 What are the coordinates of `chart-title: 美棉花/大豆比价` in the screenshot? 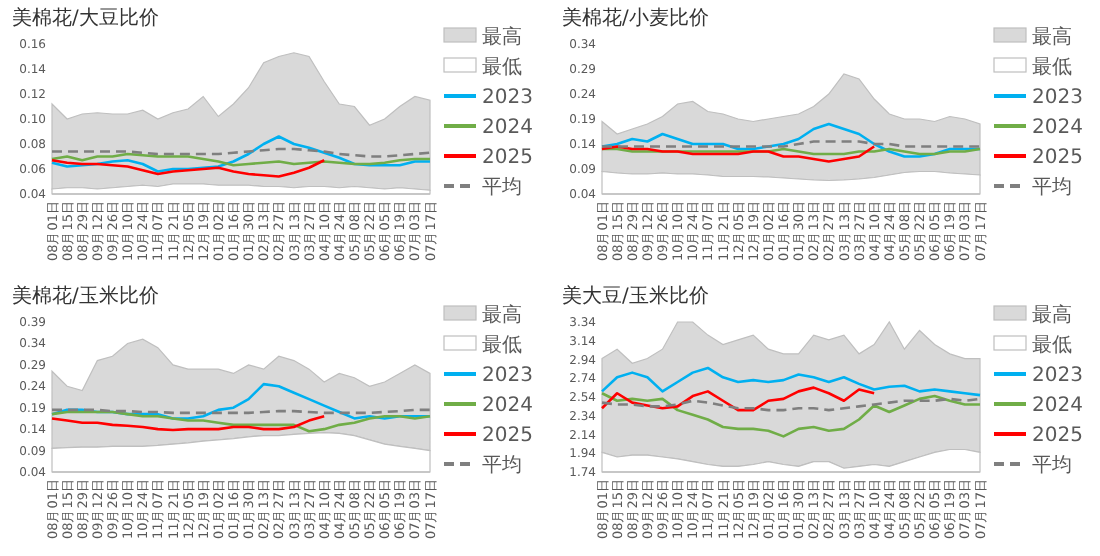 It's located at (85, 18).